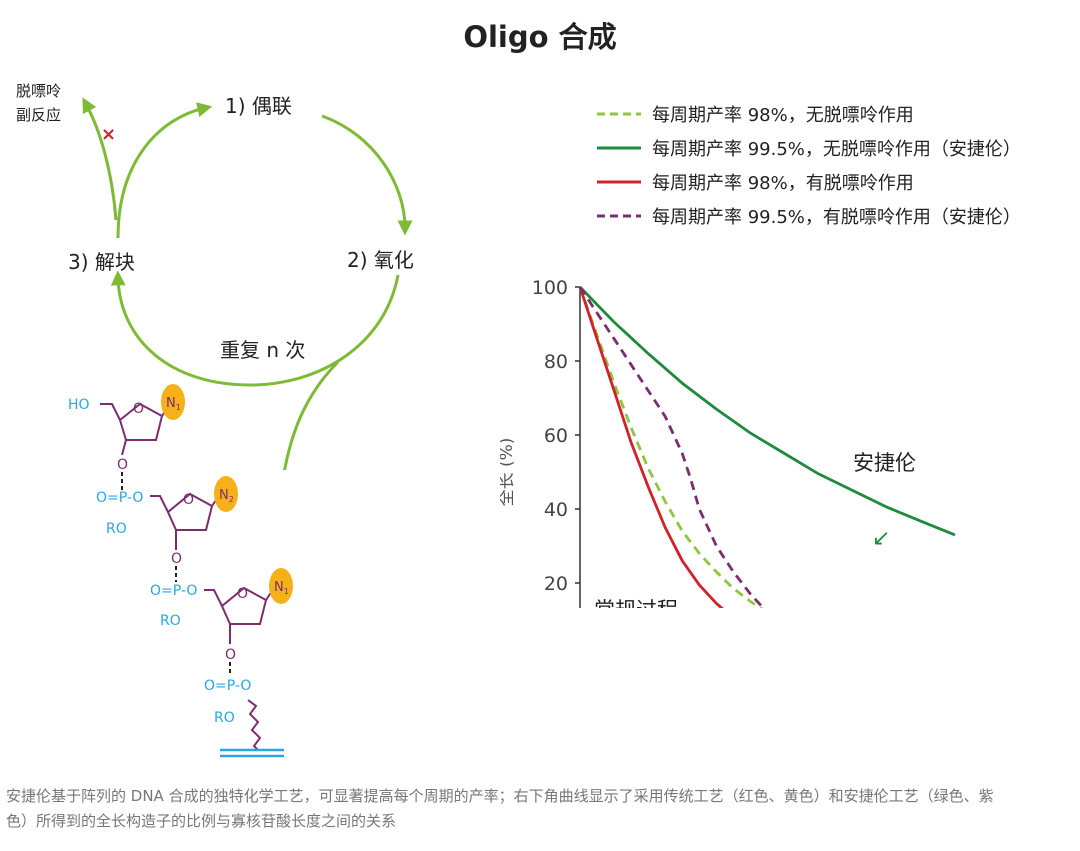 This screenshot has width=1080, height=851. Describe the element at coordinates (258, 106) in the screenshot. I see `cycle-step-coupling: 1) 偶联` at that location.